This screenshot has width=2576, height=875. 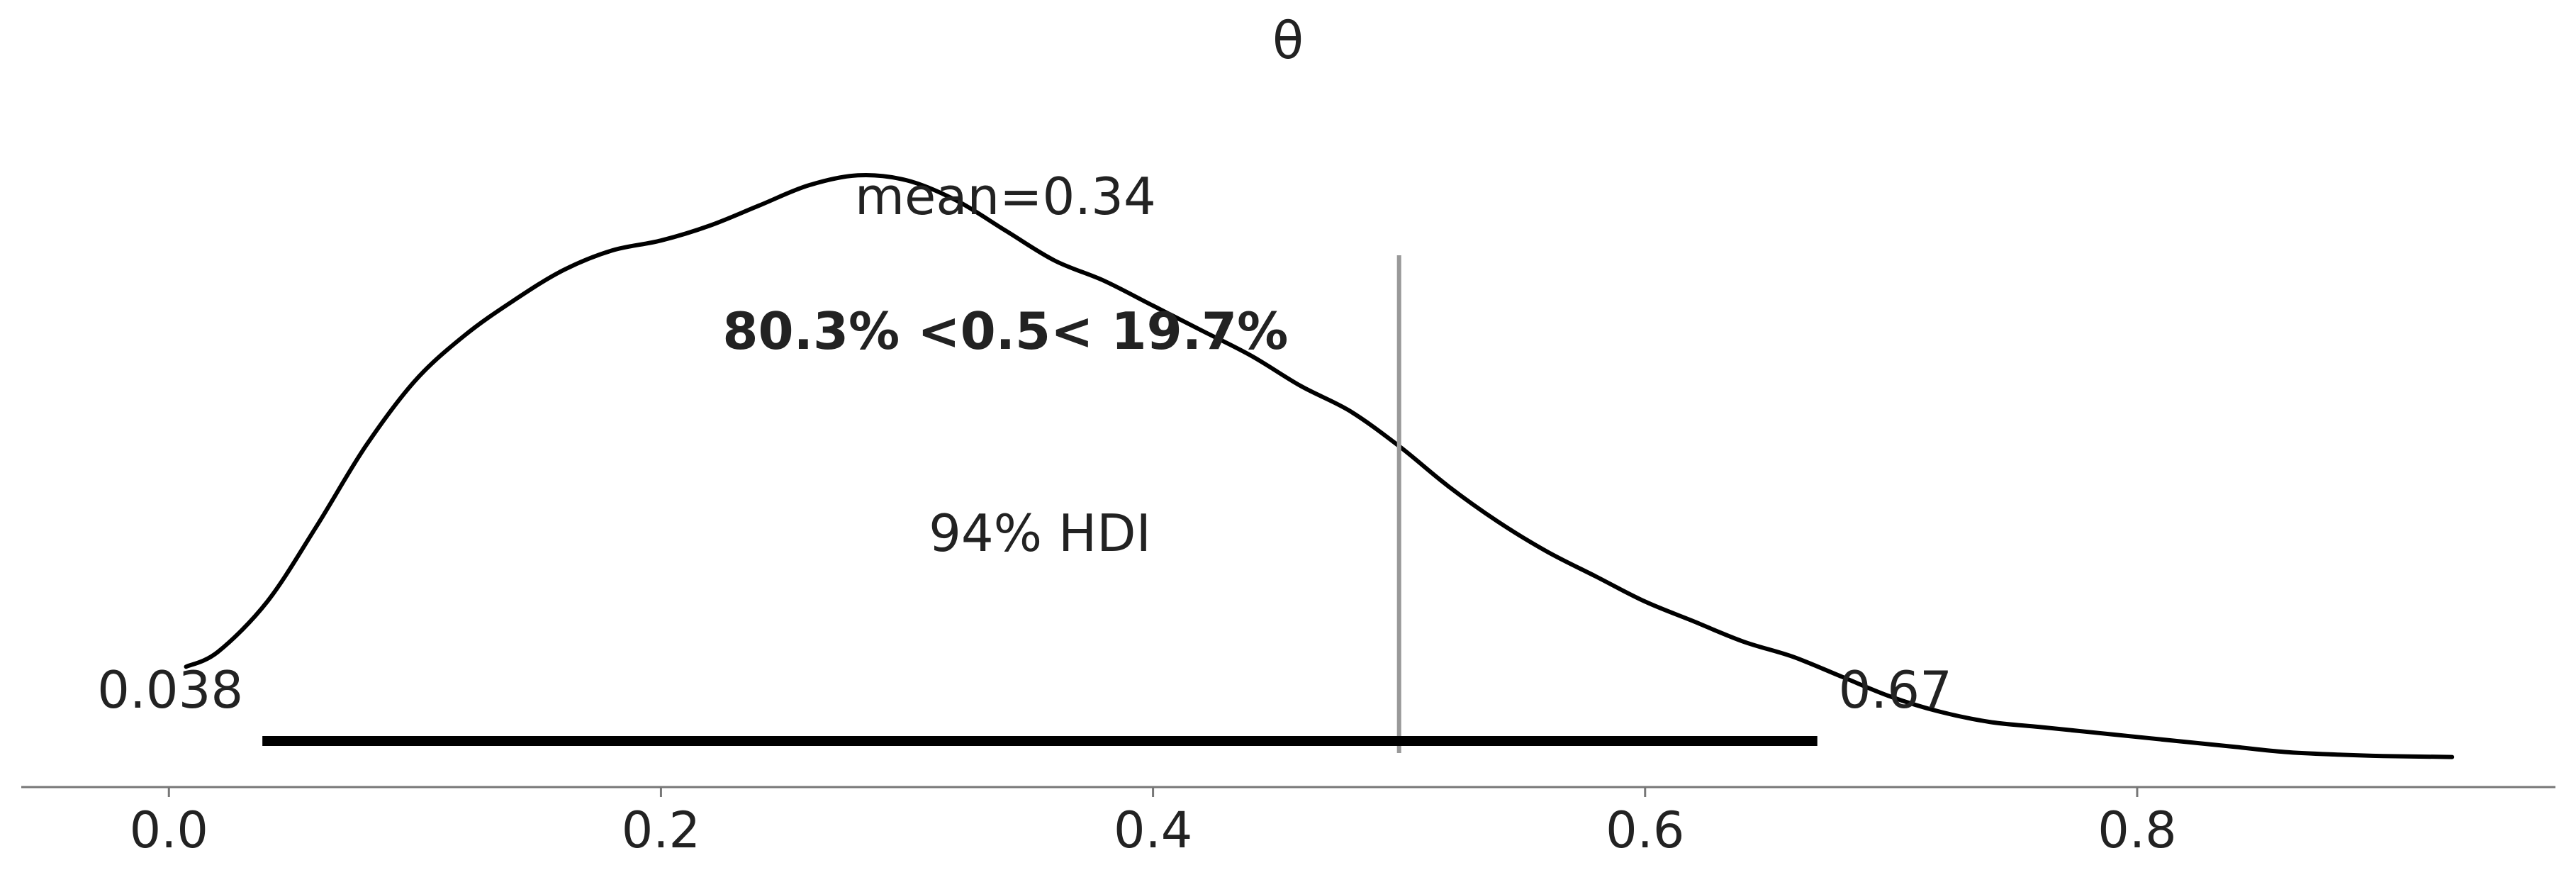 I want to click on hdi-label: 94% HDI, so click(x=1040, y=533).